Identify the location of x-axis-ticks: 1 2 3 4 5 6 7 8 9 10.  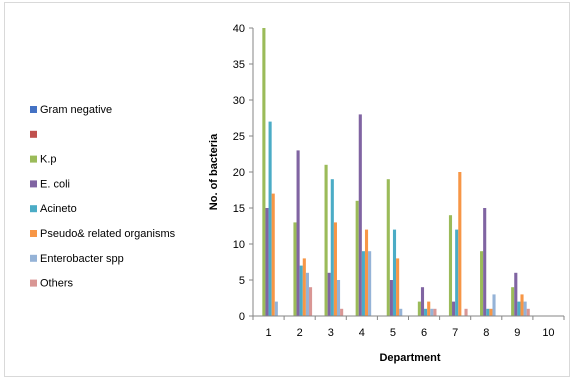
(408, 327).